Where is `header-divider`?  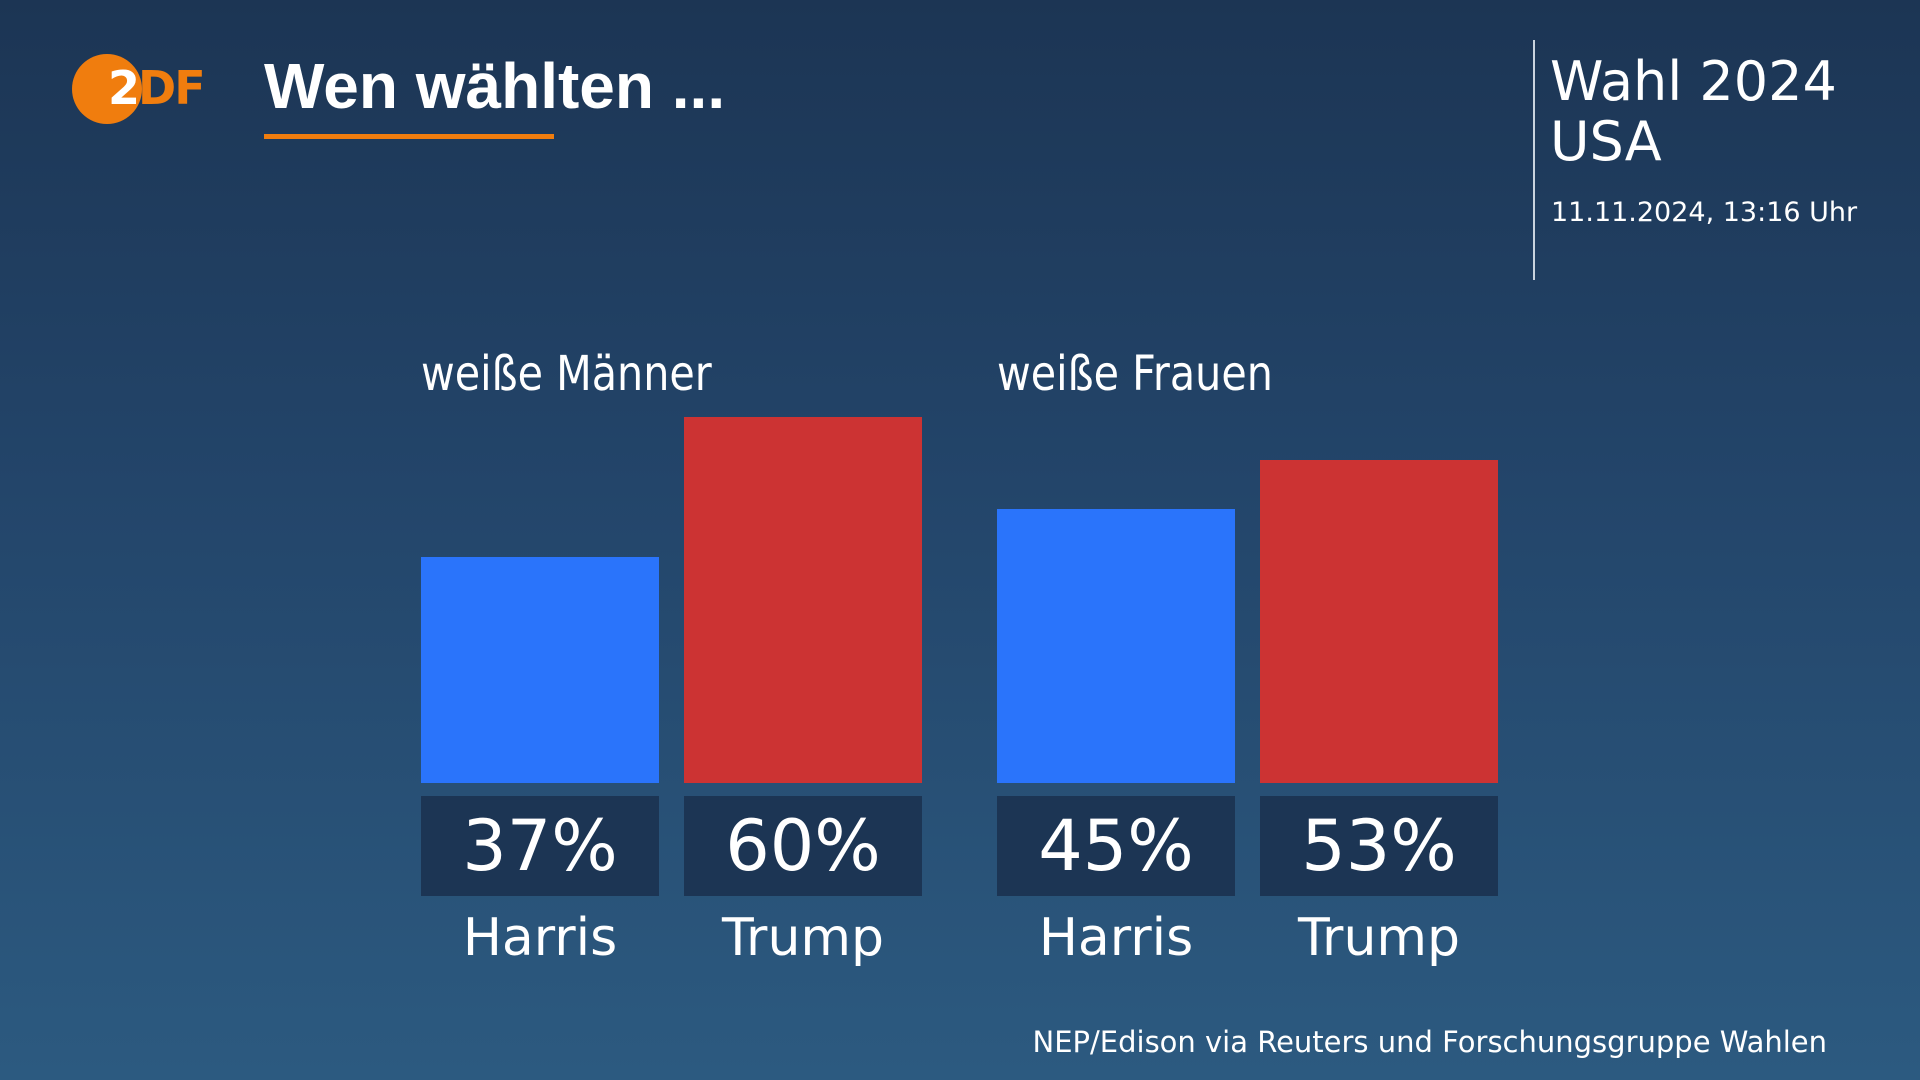 header-divider is located at coordinates (1534, 160).